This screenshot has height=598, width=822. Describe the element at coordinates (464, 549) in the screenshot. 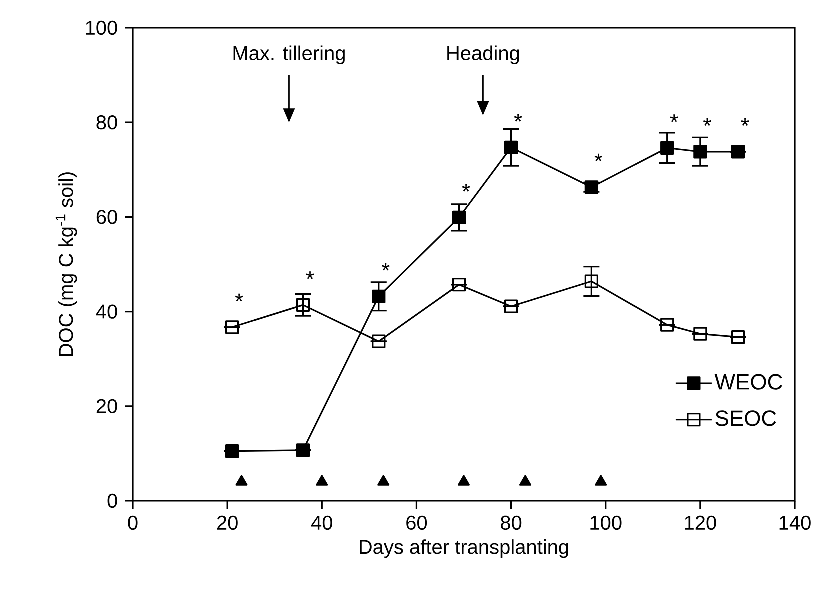

I see `x-axis-title: Days after transplanting` at that location.